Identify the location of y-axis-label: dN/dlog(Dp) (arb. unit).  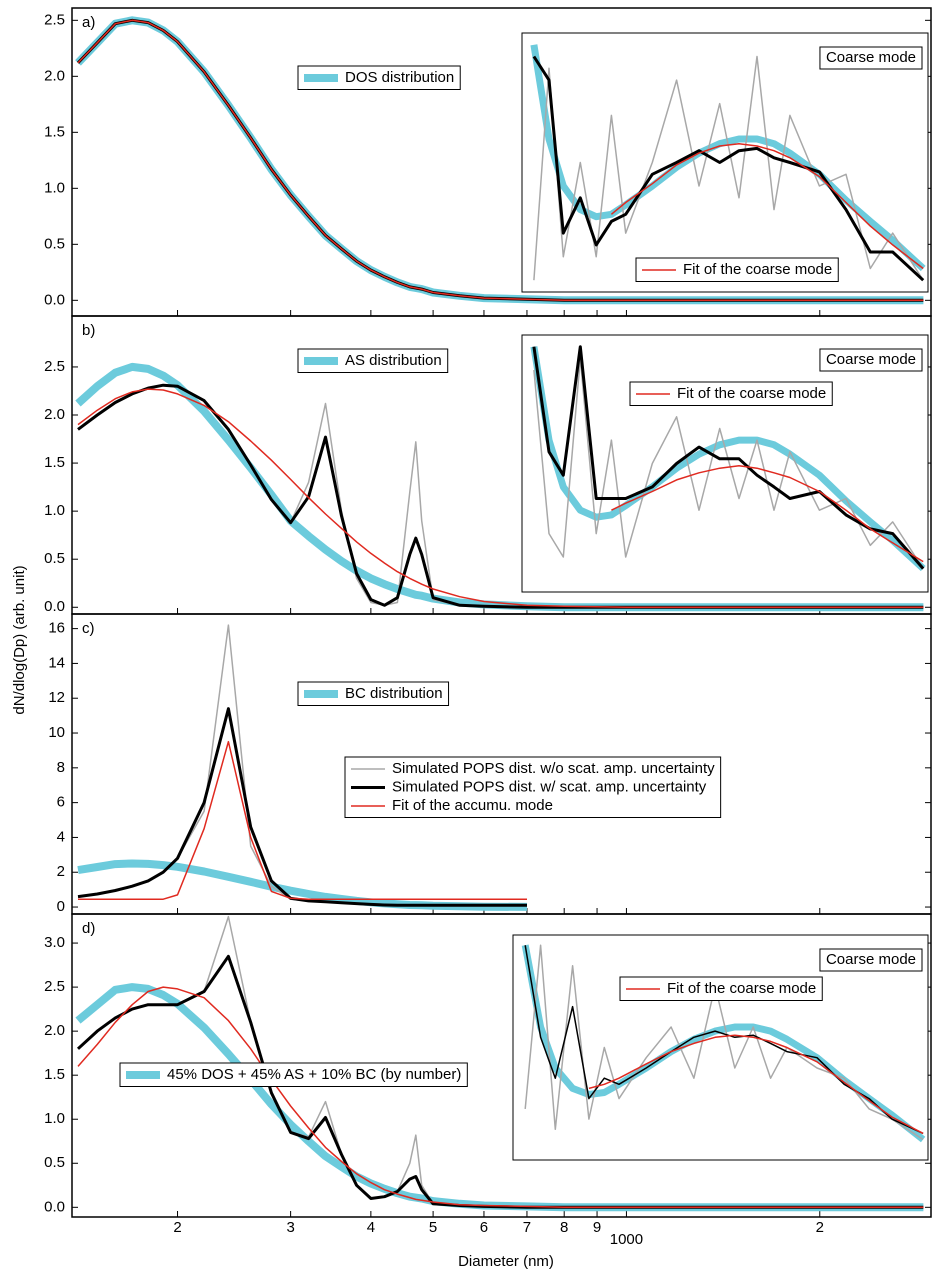
(19, 639).